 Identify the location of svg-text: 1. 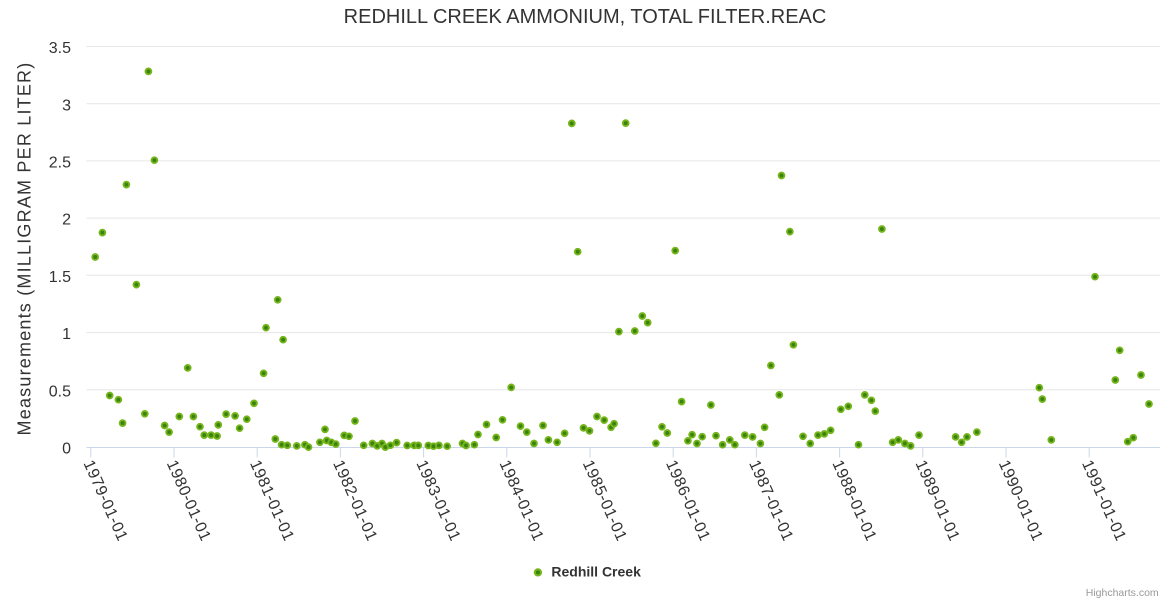
(66, 334).